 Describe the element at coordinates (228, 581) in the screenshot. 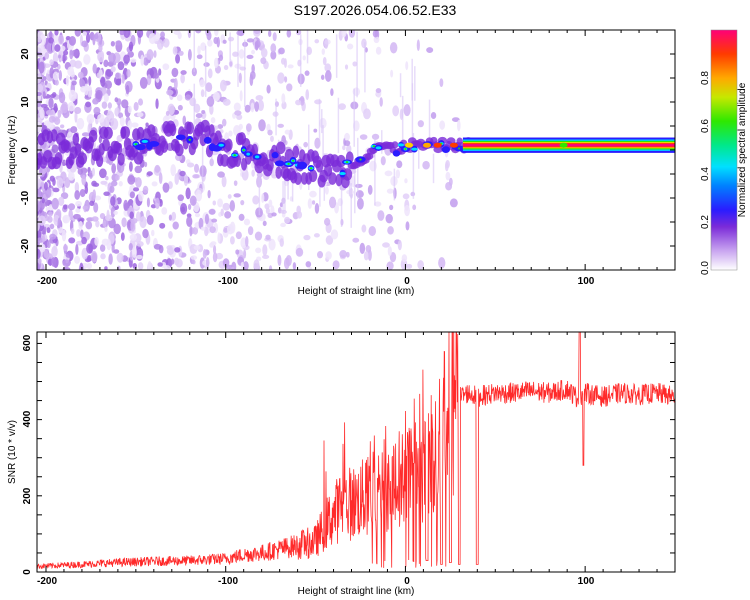

I see `x-tick-label-bottom: -100` at that location.